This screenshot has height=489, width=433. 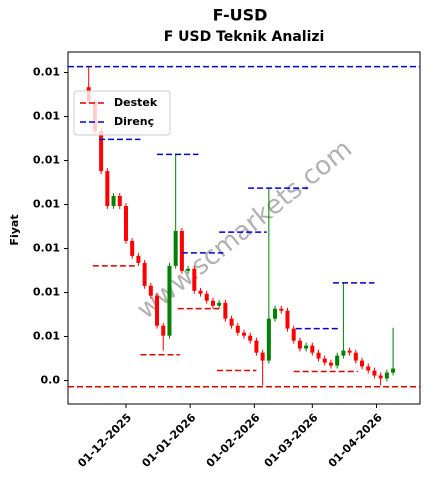 I want to click on x-tick-label: 01-04-2026, so click(x=355, y=440).